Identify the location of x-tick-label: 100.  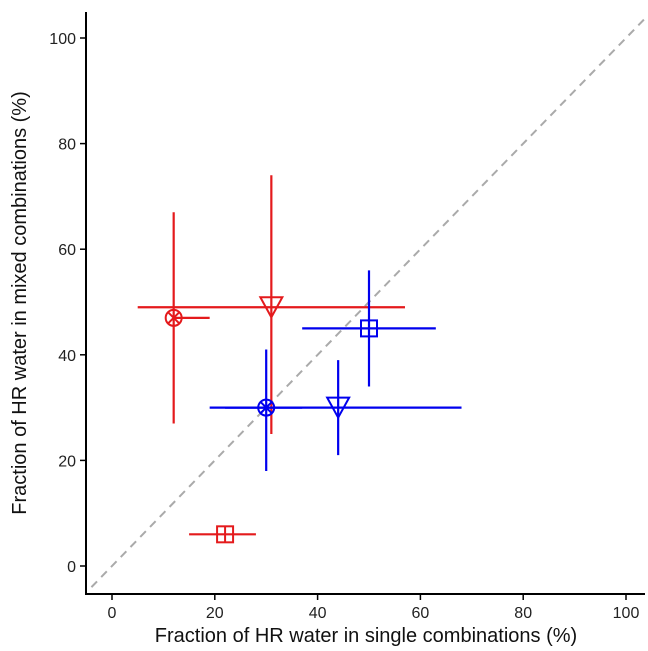
(626, 613).